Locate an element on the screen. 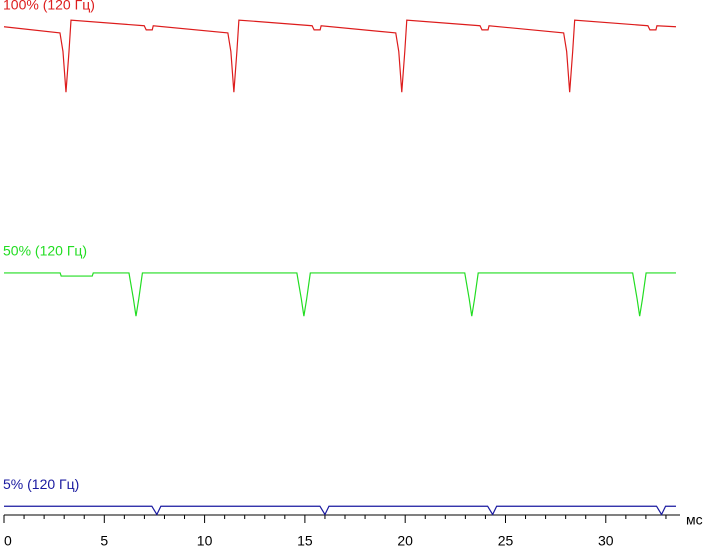 The image size is (703, 554). x-tick-label: 5 is located at coordinates (104, 541).